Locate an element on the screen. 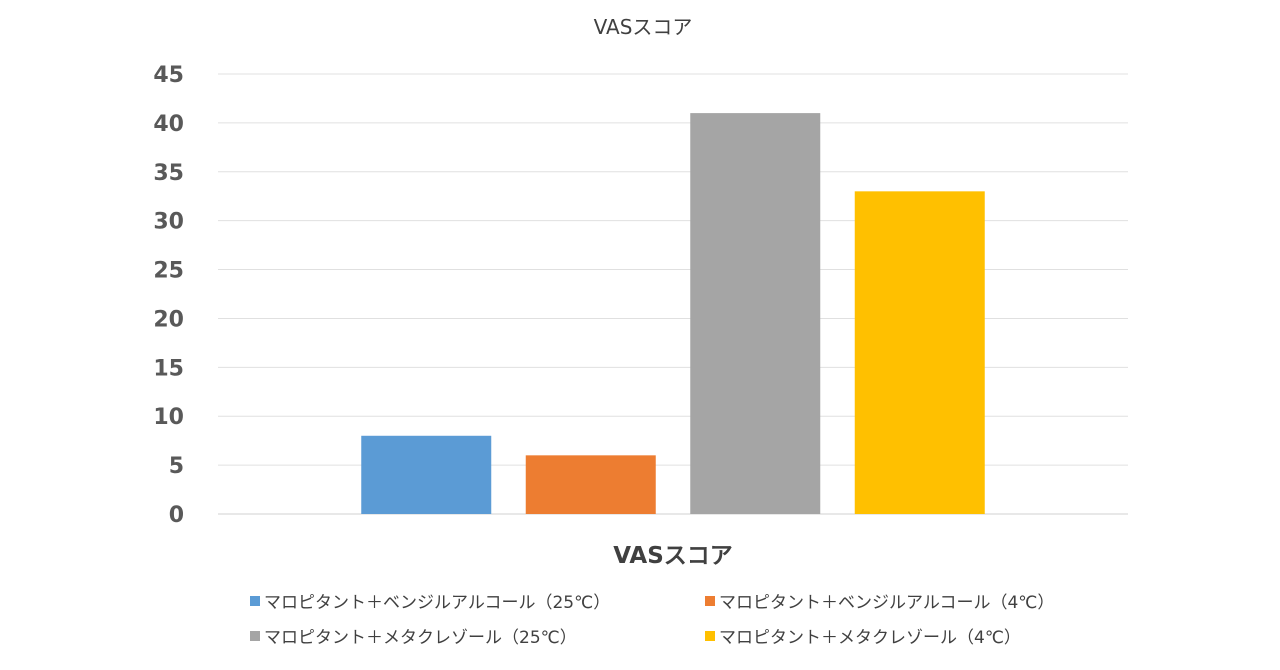 Image resolution: width=1280 pixels, height=670 pixels. y-tick-label: 0 is located at coordinates (176, 515).